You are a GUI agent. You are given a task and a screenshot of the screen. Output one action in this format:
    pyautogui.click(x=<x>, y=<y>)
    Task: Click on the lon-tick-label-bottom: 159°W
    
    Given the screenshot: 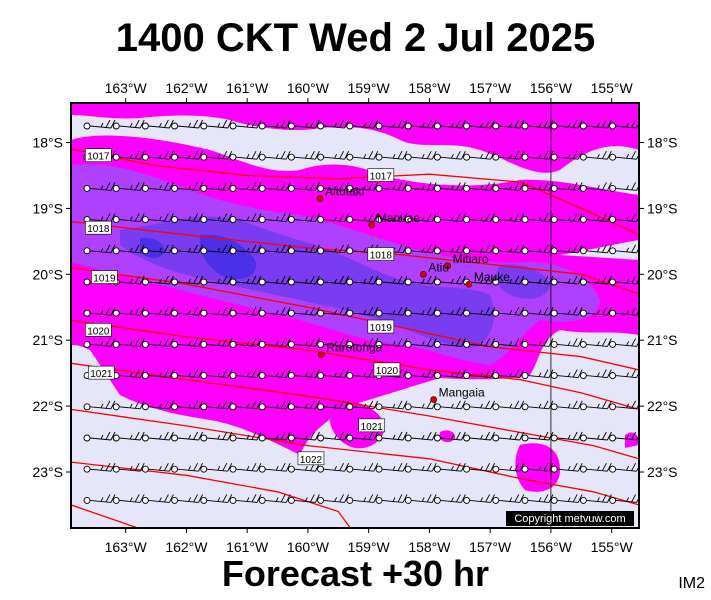 What is the action you would take?
    pyautogui.click(x=369, y=547)
    